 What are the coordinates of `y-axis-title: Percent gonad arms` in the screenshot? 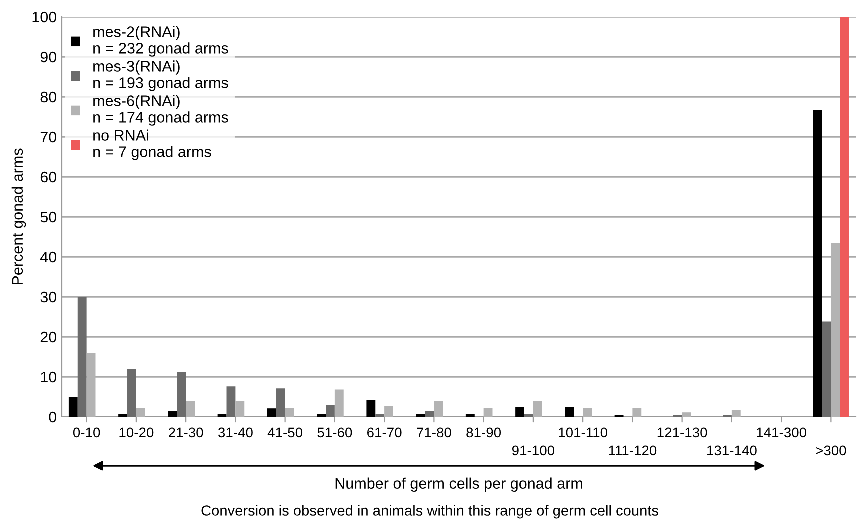 It's located at (19, 216).